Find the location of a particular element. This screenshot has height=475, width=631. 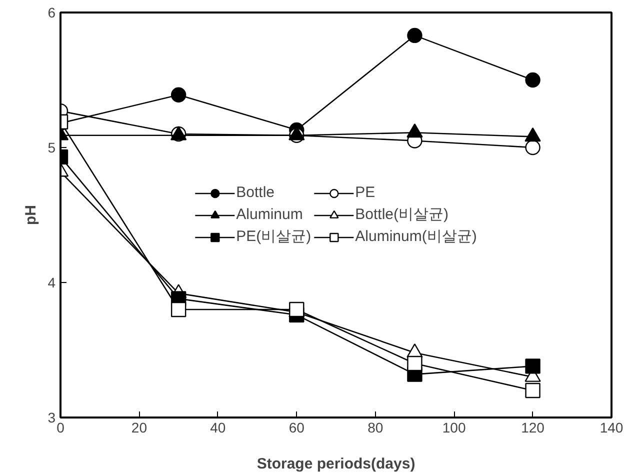

x-tick-label: 140 is located at coordinates (612, 428).